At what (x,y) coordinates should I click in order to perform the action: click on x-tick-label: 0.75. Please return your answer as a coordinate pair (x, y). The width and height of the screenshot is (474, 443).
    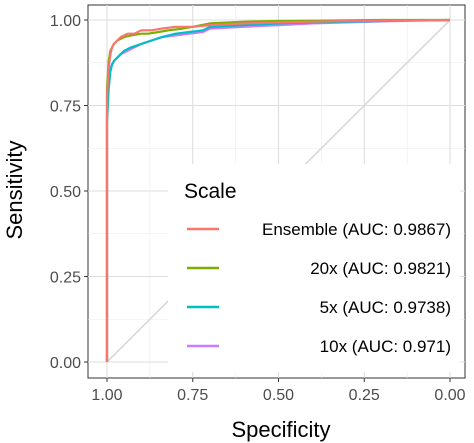
    Looking at the image, I should click on (192, 395).